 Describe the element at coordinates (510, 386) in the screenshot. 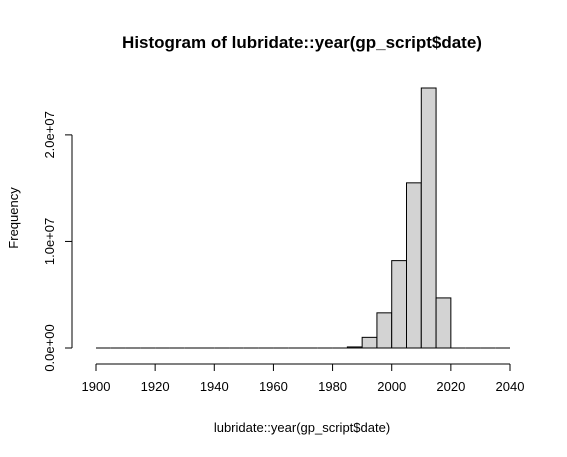

I see `x-tick-label: 2040` at that location.